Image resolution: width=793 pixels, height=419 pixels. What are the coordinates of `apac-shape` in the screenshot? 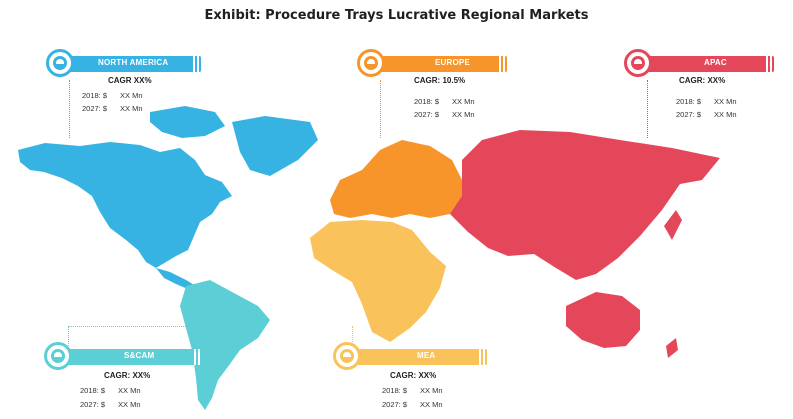 It's located at (585, 205).